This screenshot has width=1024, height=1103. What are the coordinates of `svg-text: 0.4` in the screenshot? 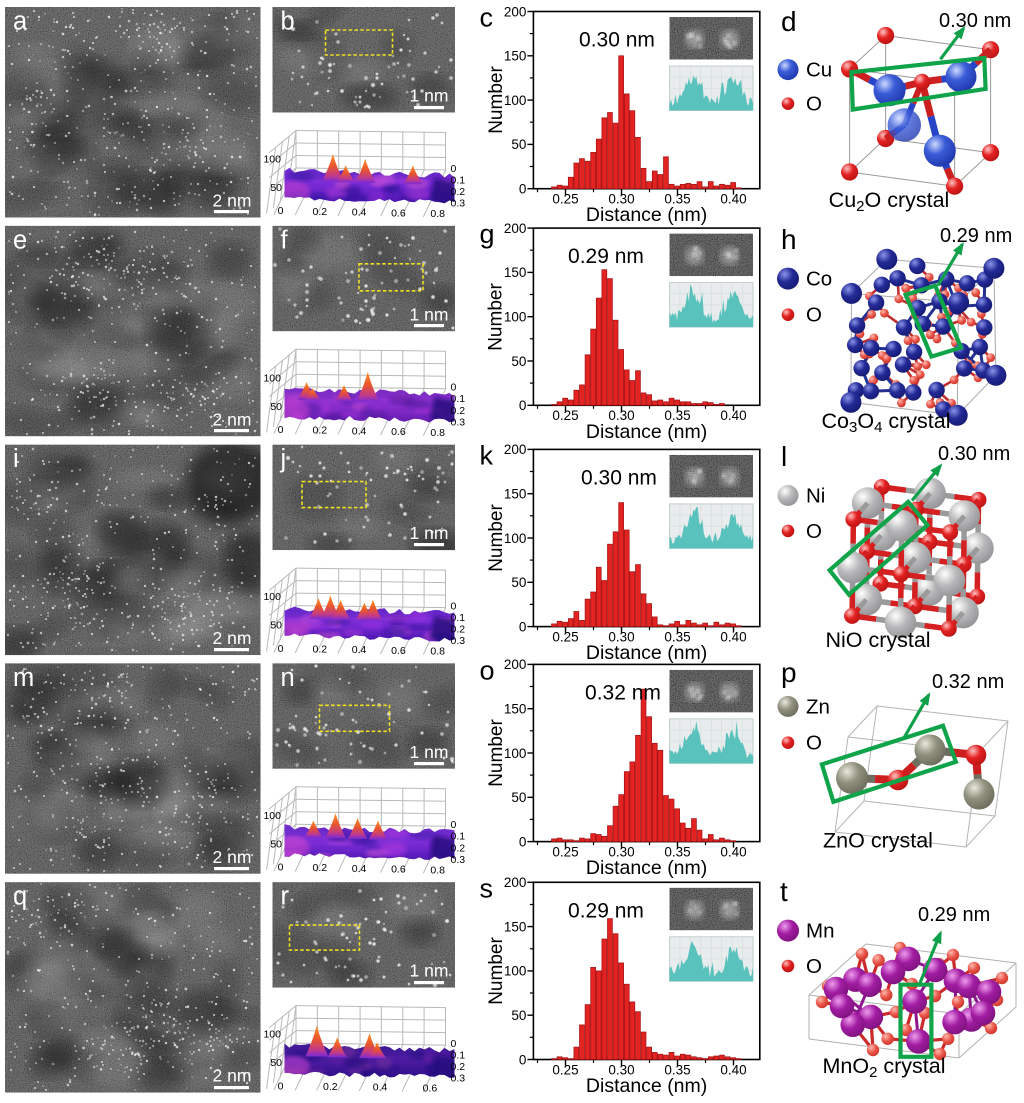 It's located at (359, 869).